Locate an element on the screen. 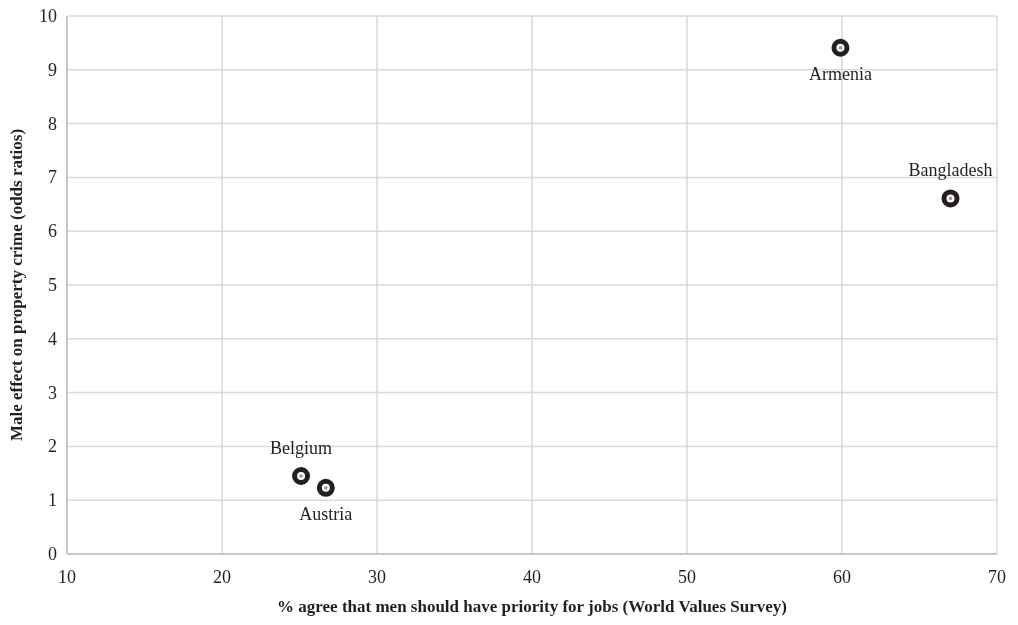  y-tick-label: 6 is located at coordinates (52, 231).